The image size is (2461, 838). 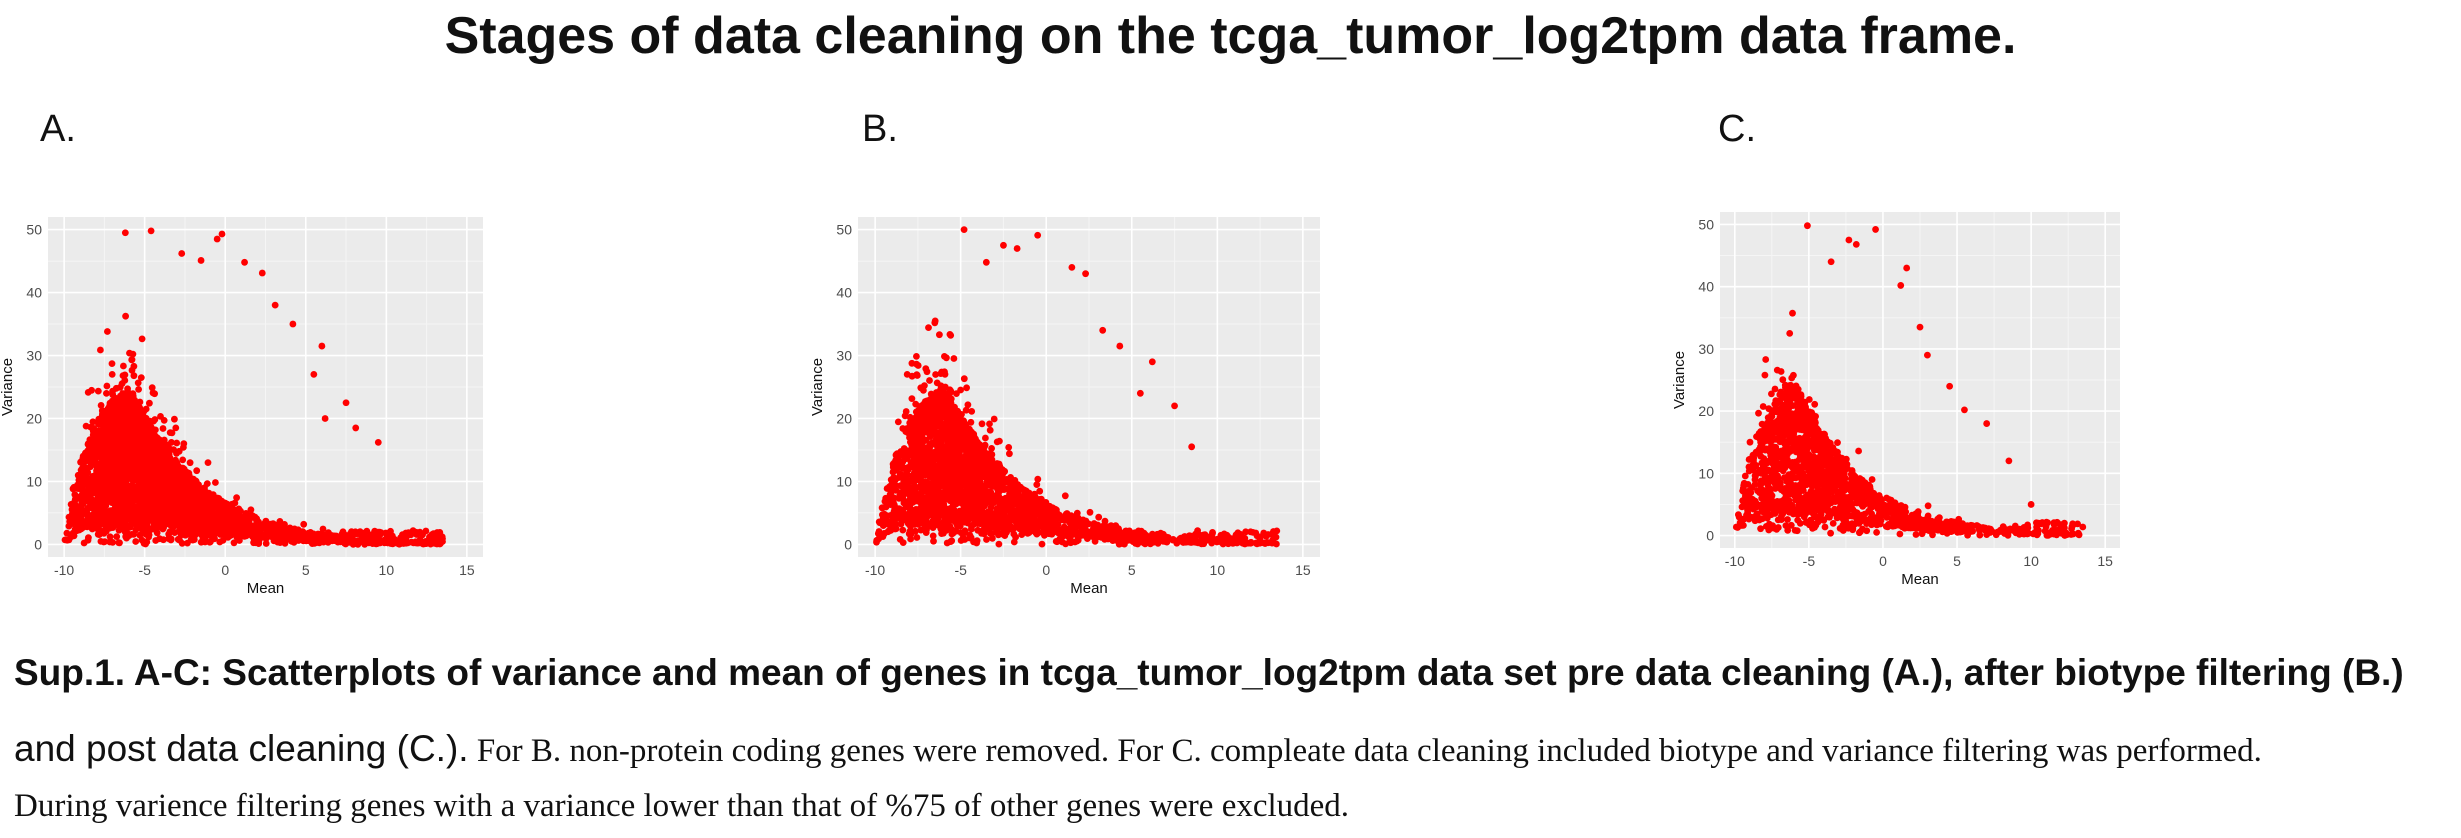 What do you see at coordinates (253, 387) in the screenshot?
I see `point-cloud` at bounding box center [253, 387].